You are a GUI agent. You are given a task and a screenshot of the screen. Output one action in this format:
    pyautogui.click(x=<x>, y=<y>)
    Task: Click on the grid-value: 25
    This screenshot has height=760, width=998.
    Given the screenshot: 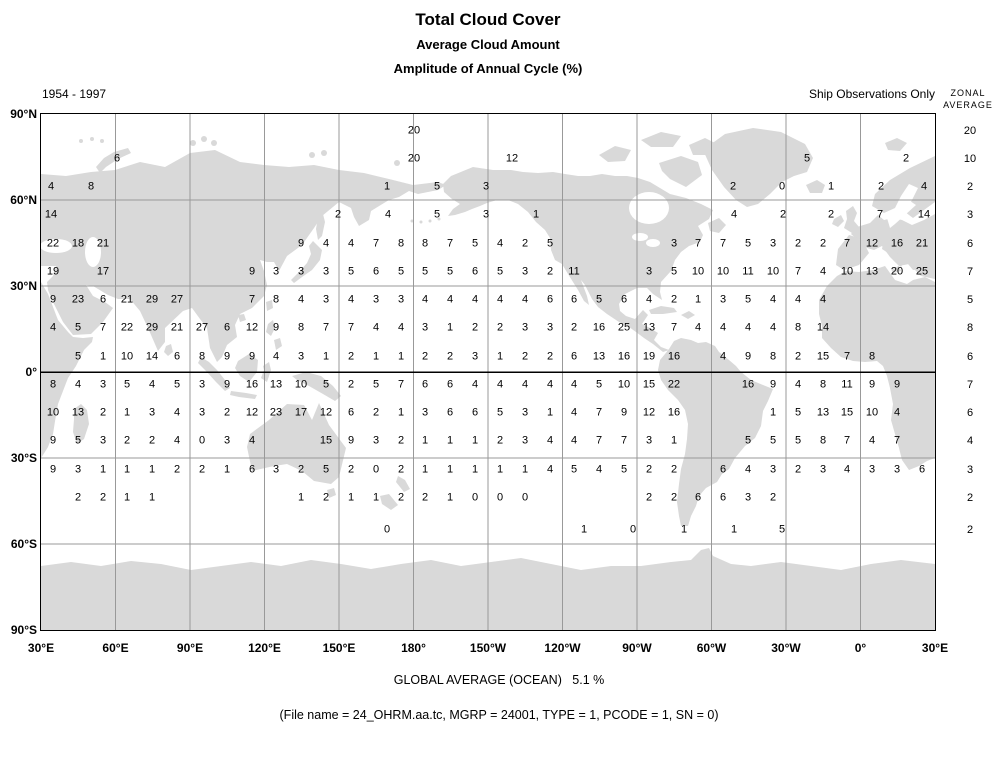 What is the action you would take?
    pyautogui.click(x=624, y=327)
    